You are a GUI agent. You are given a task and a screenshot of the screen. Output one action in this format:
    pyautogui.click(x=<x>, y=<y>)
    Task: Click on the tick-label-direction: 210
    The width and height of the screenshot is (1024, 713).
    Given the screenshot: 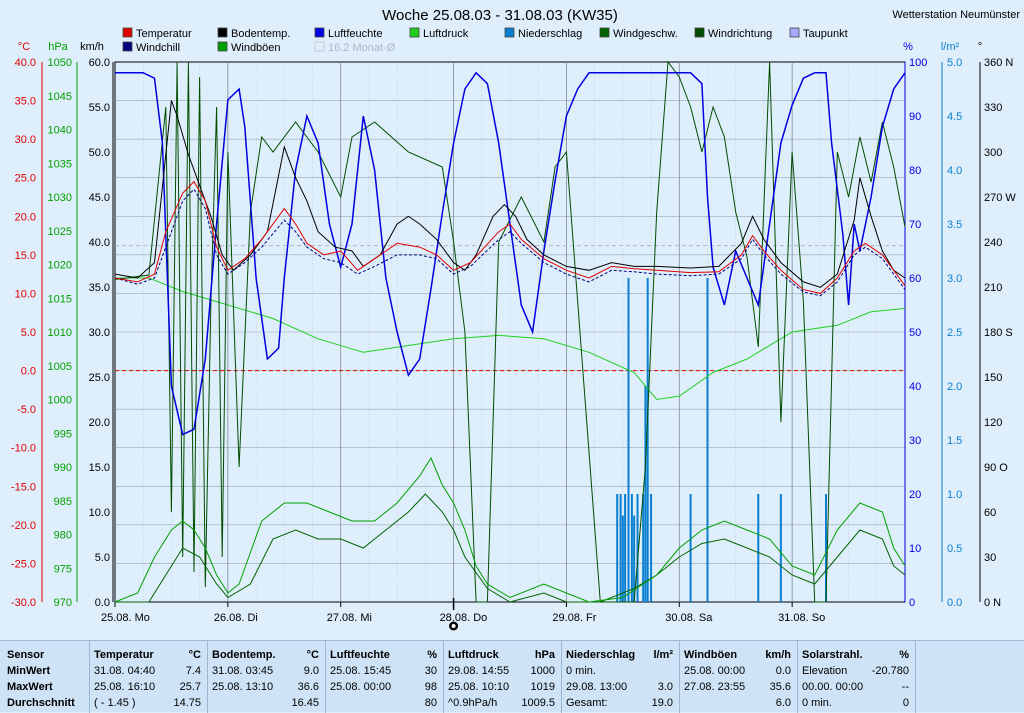 What is the action you would take?
    pyautogui.click(x=993, y=288)
    